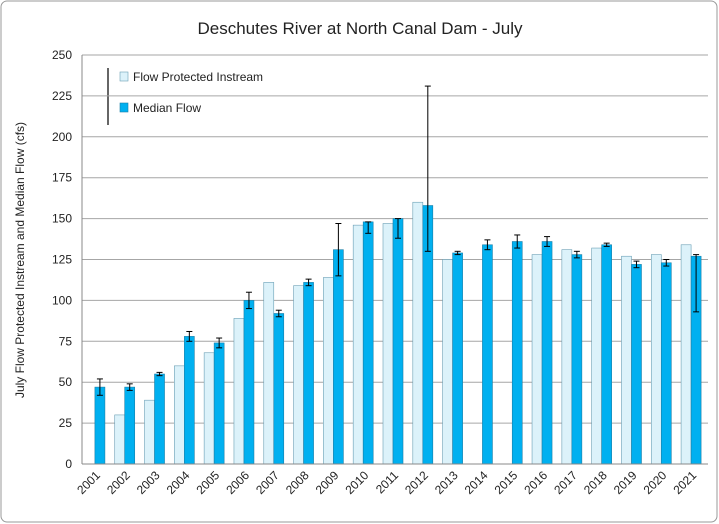 This screenshot has width=719, height=524. I want to click on y-tick-label: 0, so click(68, 464).